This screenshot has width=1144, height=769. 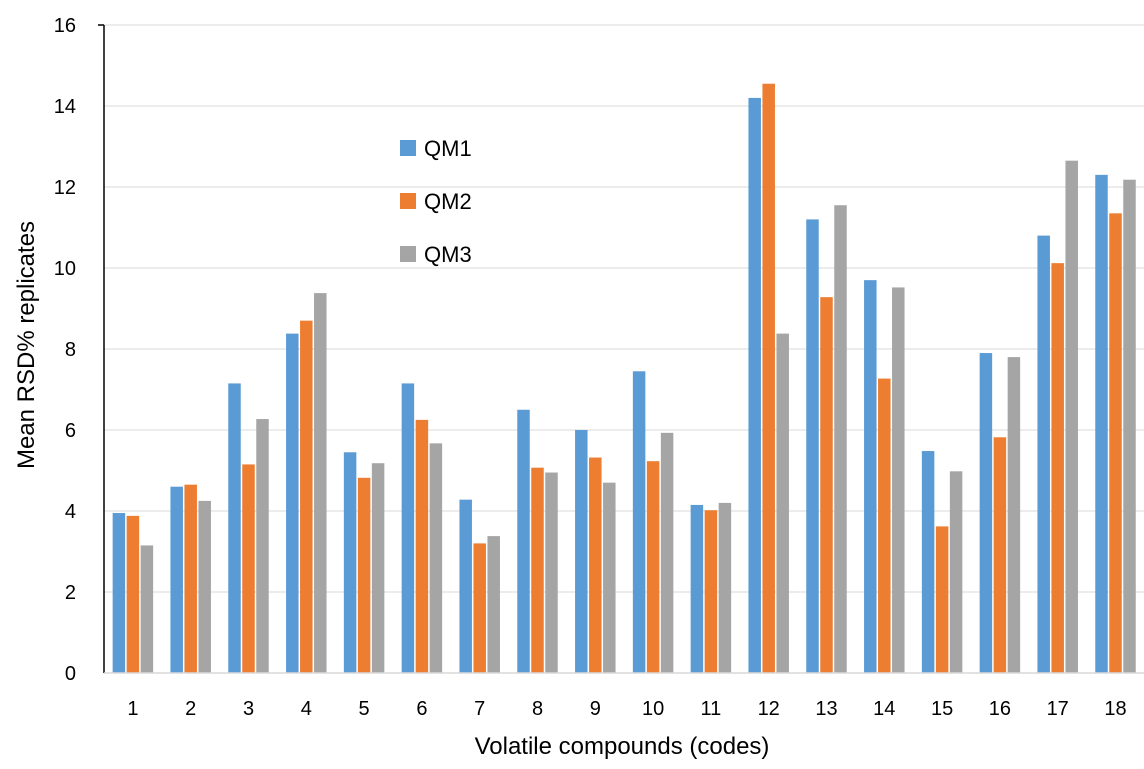 What do you see at coordinates (26, 345) in the screenshot?
I see `y-axis-title: Mean RSD% replicates` at bounding box center [26, 345].